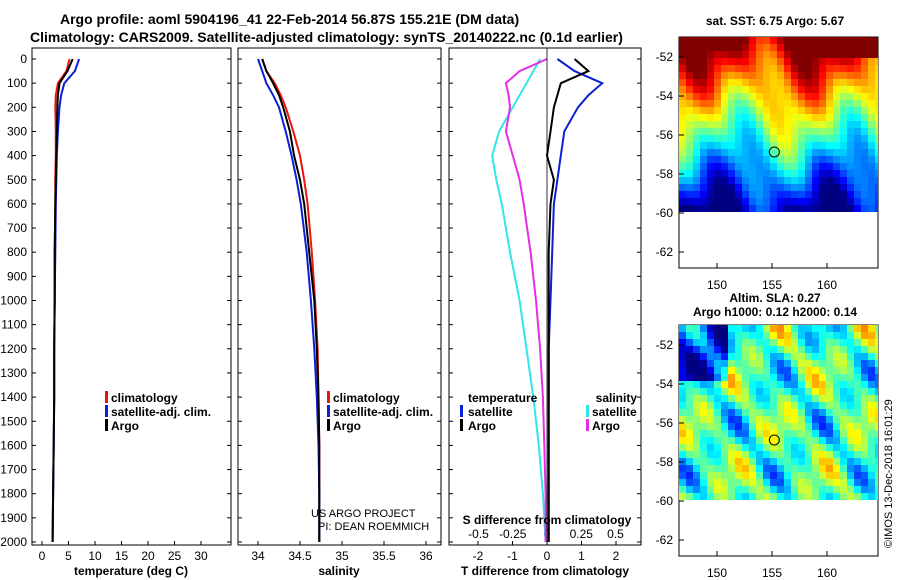  Describe the element at coordinates (665, 423) in the screenshot. I see `map-y-tick-label: -56` at that location.